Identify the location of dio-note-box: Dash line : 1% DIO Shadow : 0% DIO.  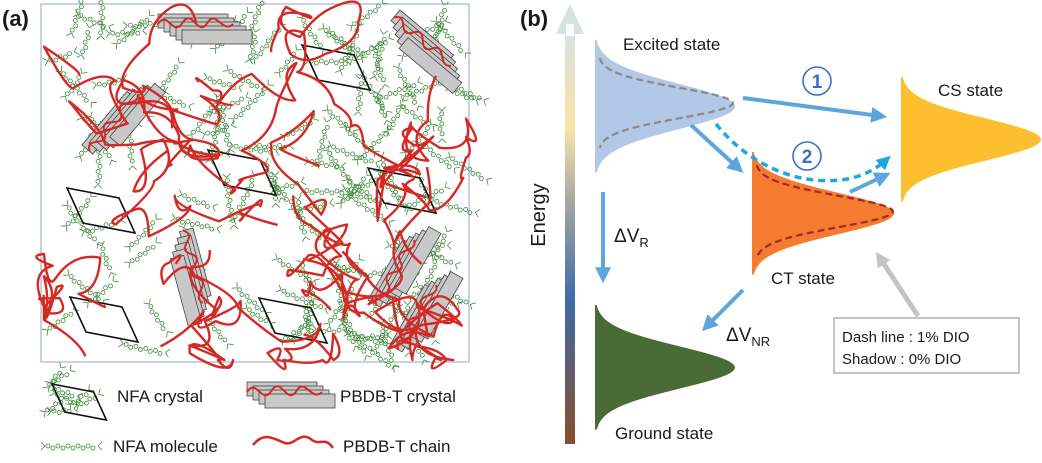
(926, 345).